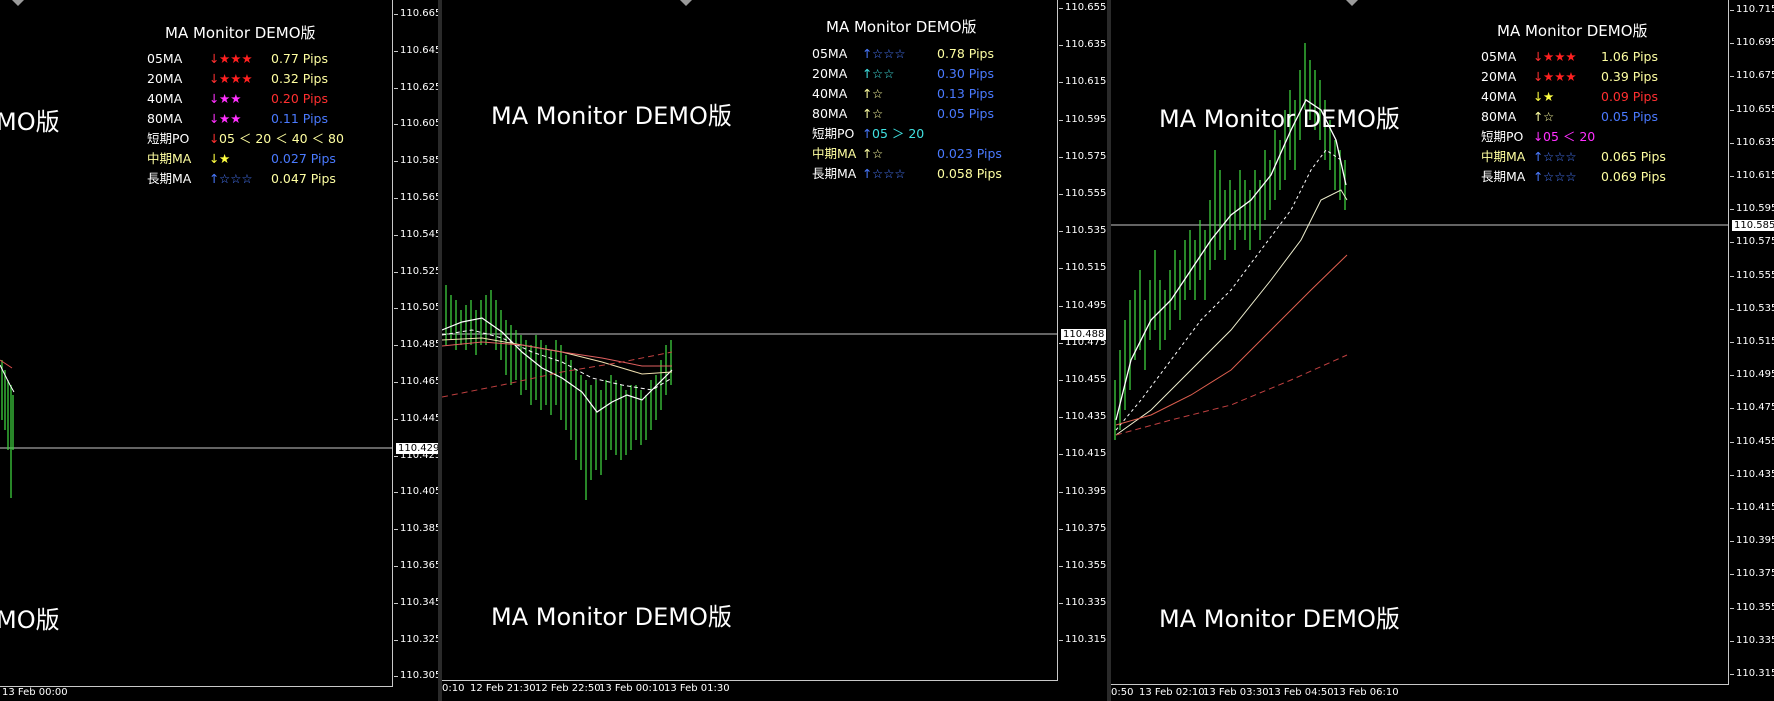  What do you see at coordinates (1581, 157) in the screenshot?
I see `indicator-row: 中期MA ↑ ☆☆☆ 0.065 Pips` at bounding box center [1581, 157].